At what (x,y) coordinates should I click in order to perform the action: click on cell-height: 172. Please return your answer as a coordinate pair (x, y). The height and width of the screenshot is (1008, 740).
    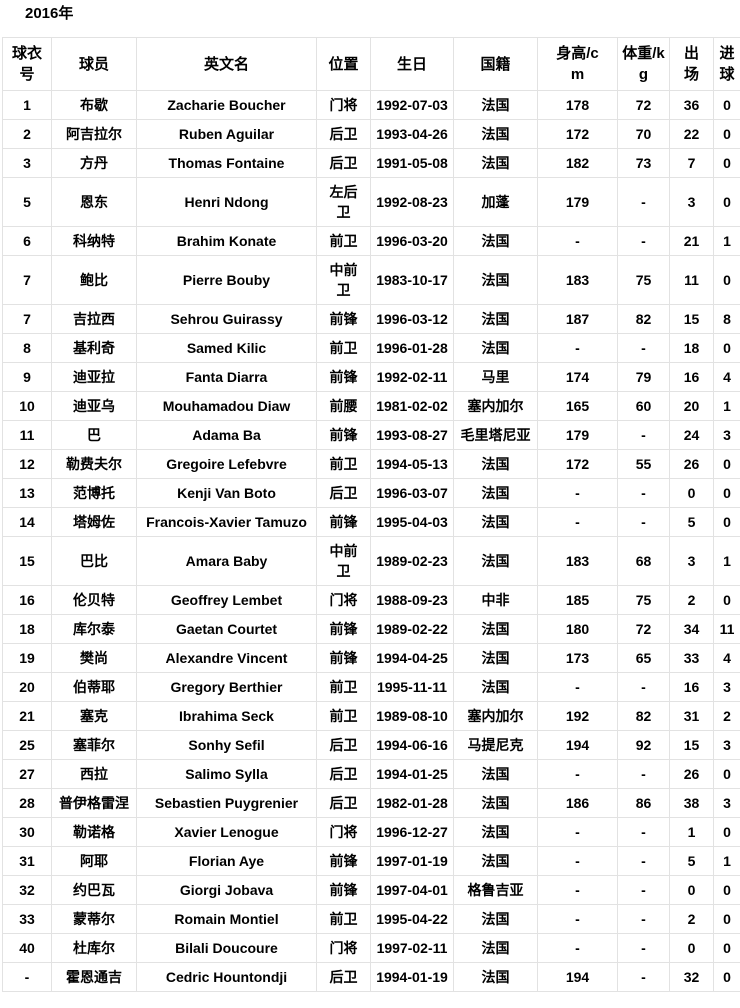
    Looking at the image, I should click on (577, 464).